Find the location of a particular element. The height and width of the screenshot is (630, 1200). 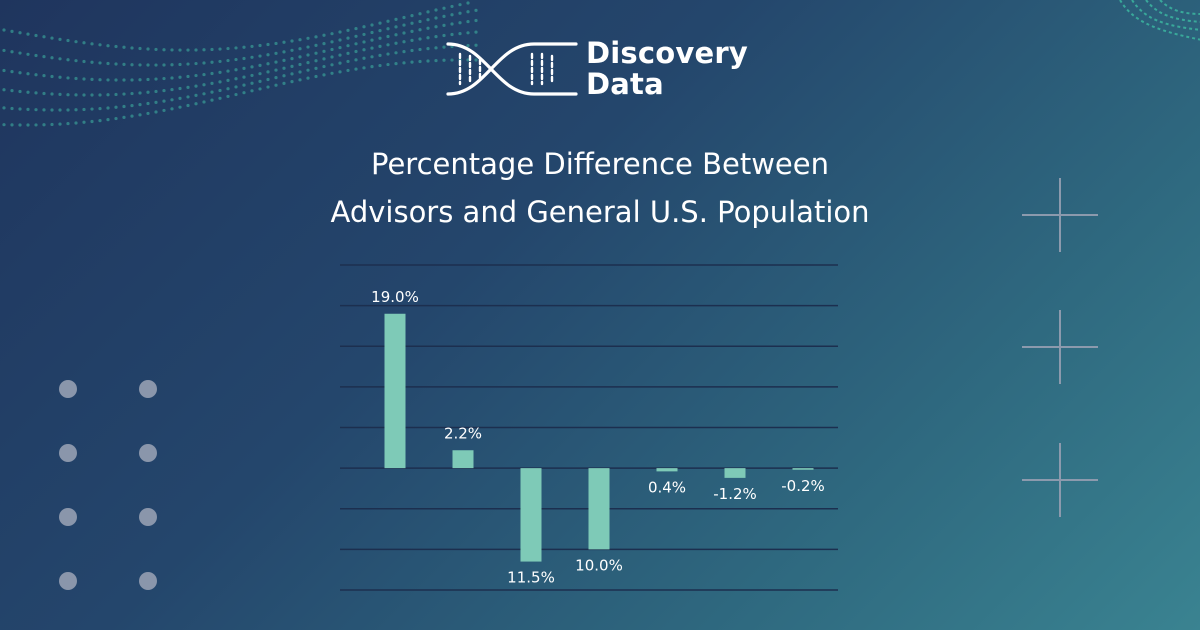

bar is located at coordinates (463, 459).